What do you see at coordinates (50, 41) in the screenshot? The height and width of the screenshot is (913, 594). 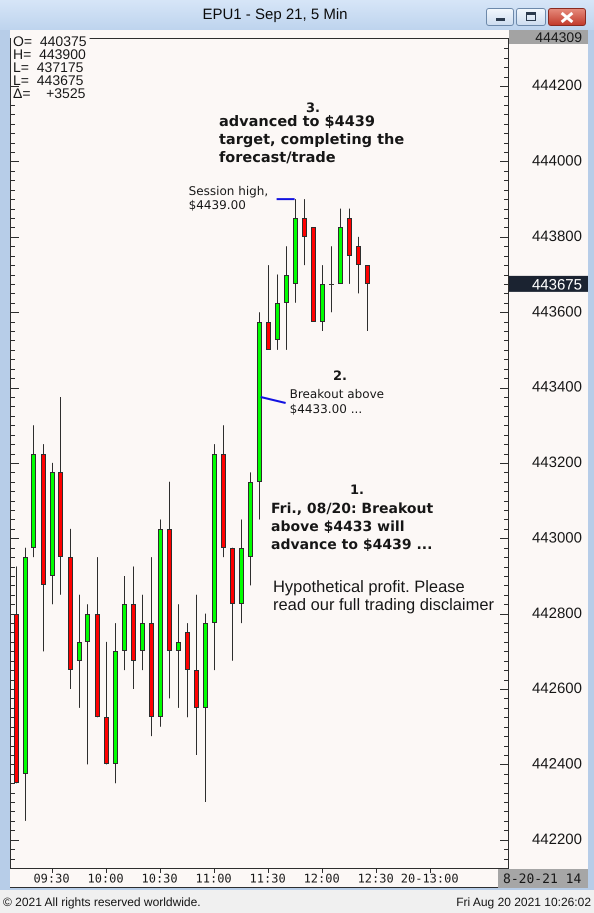 I see `annotation: O= 440375` at bounding box center [50, 41].